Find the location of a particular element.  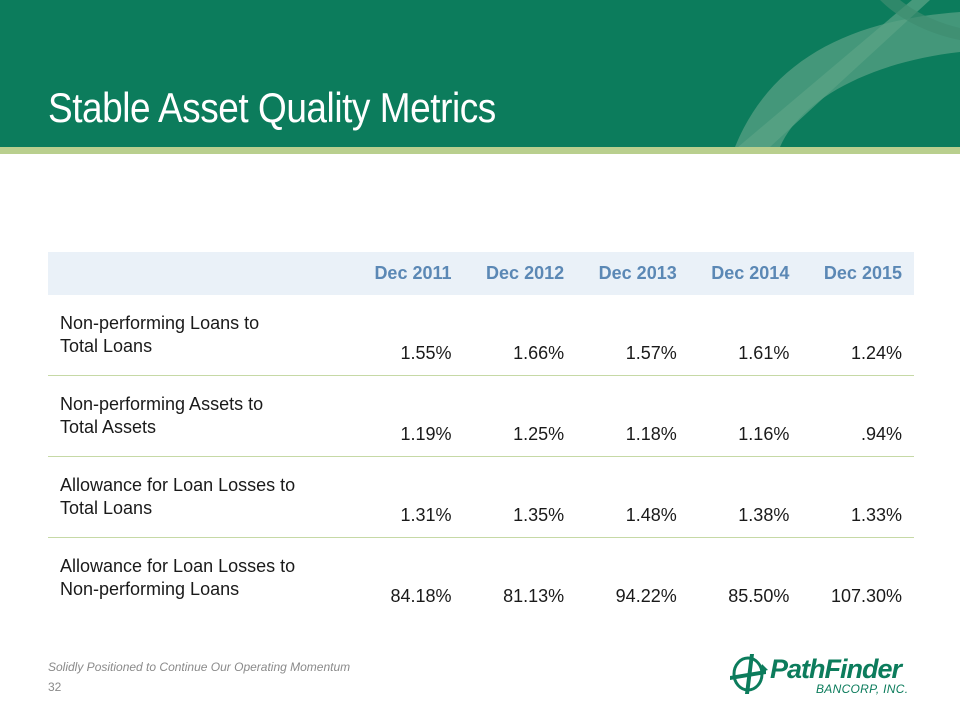

column-header-dec-2014: Dec 2014 is located at coordinates (745, 273).